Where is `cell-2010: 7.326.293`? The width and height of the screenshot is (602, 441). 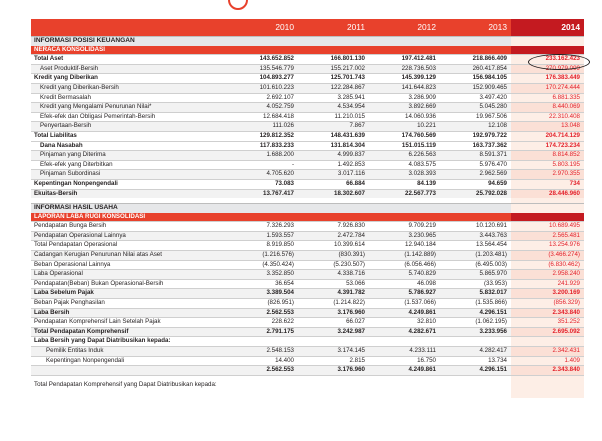
cell-2010: 7.326.293 is located at coordinates (262, 226).